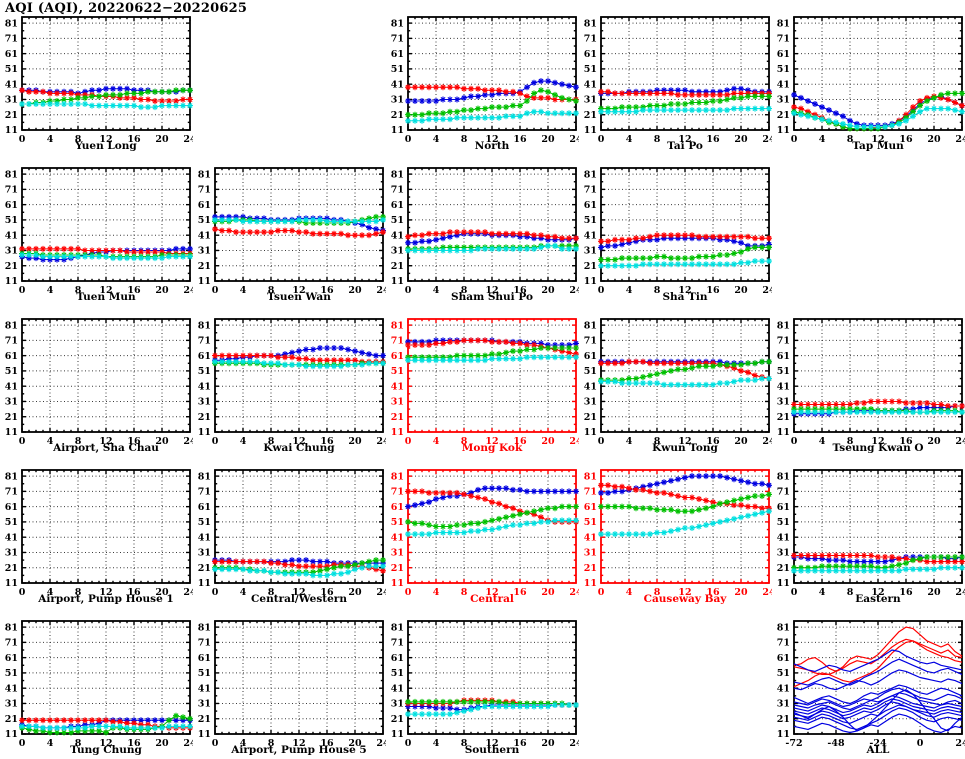 The image size is (965, 759). What do you see at coordinates (291, 227) in the screenshot?
I see `chart-tsuen-wan: 11 21 31 41 51 61 71 81 0 4 8 12 16 20 24 Tsuen Wan` at bounding box center [291, 227].